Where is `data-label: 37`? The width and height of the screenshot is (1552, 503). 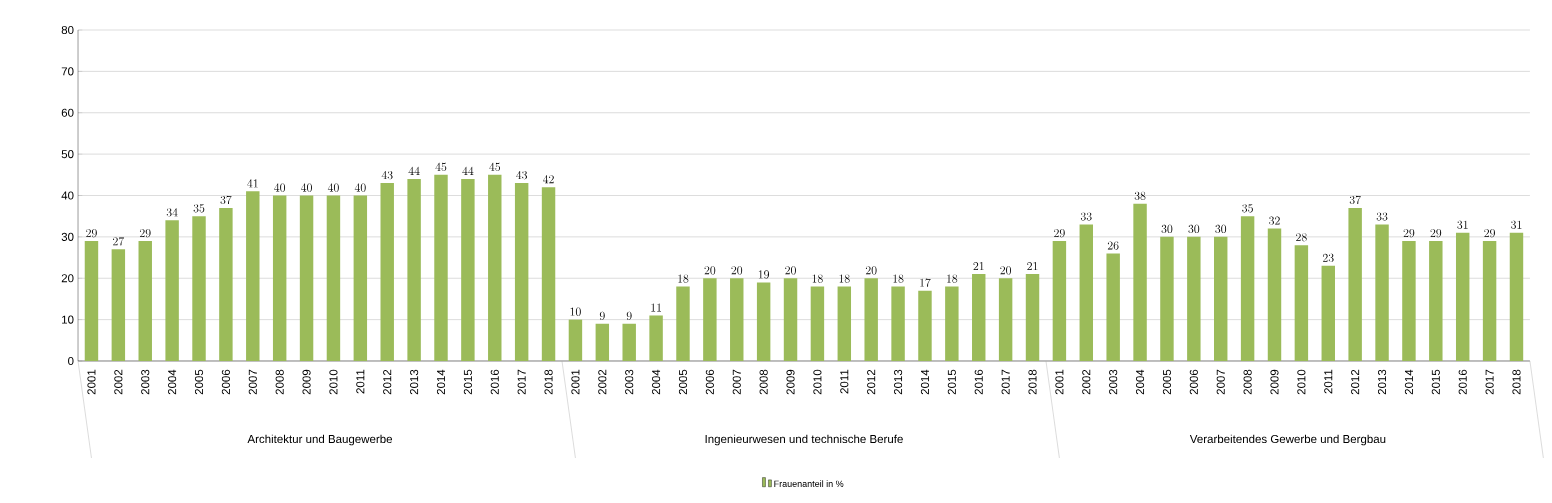 data-label: 37 is located at coordinates (226, 200).